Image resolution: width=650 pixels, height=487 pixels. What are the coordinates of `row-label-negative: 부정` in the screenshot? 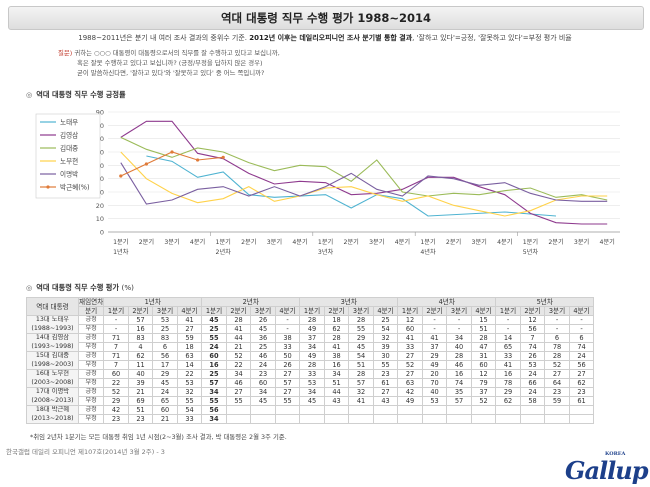 It's located at (91, 347).